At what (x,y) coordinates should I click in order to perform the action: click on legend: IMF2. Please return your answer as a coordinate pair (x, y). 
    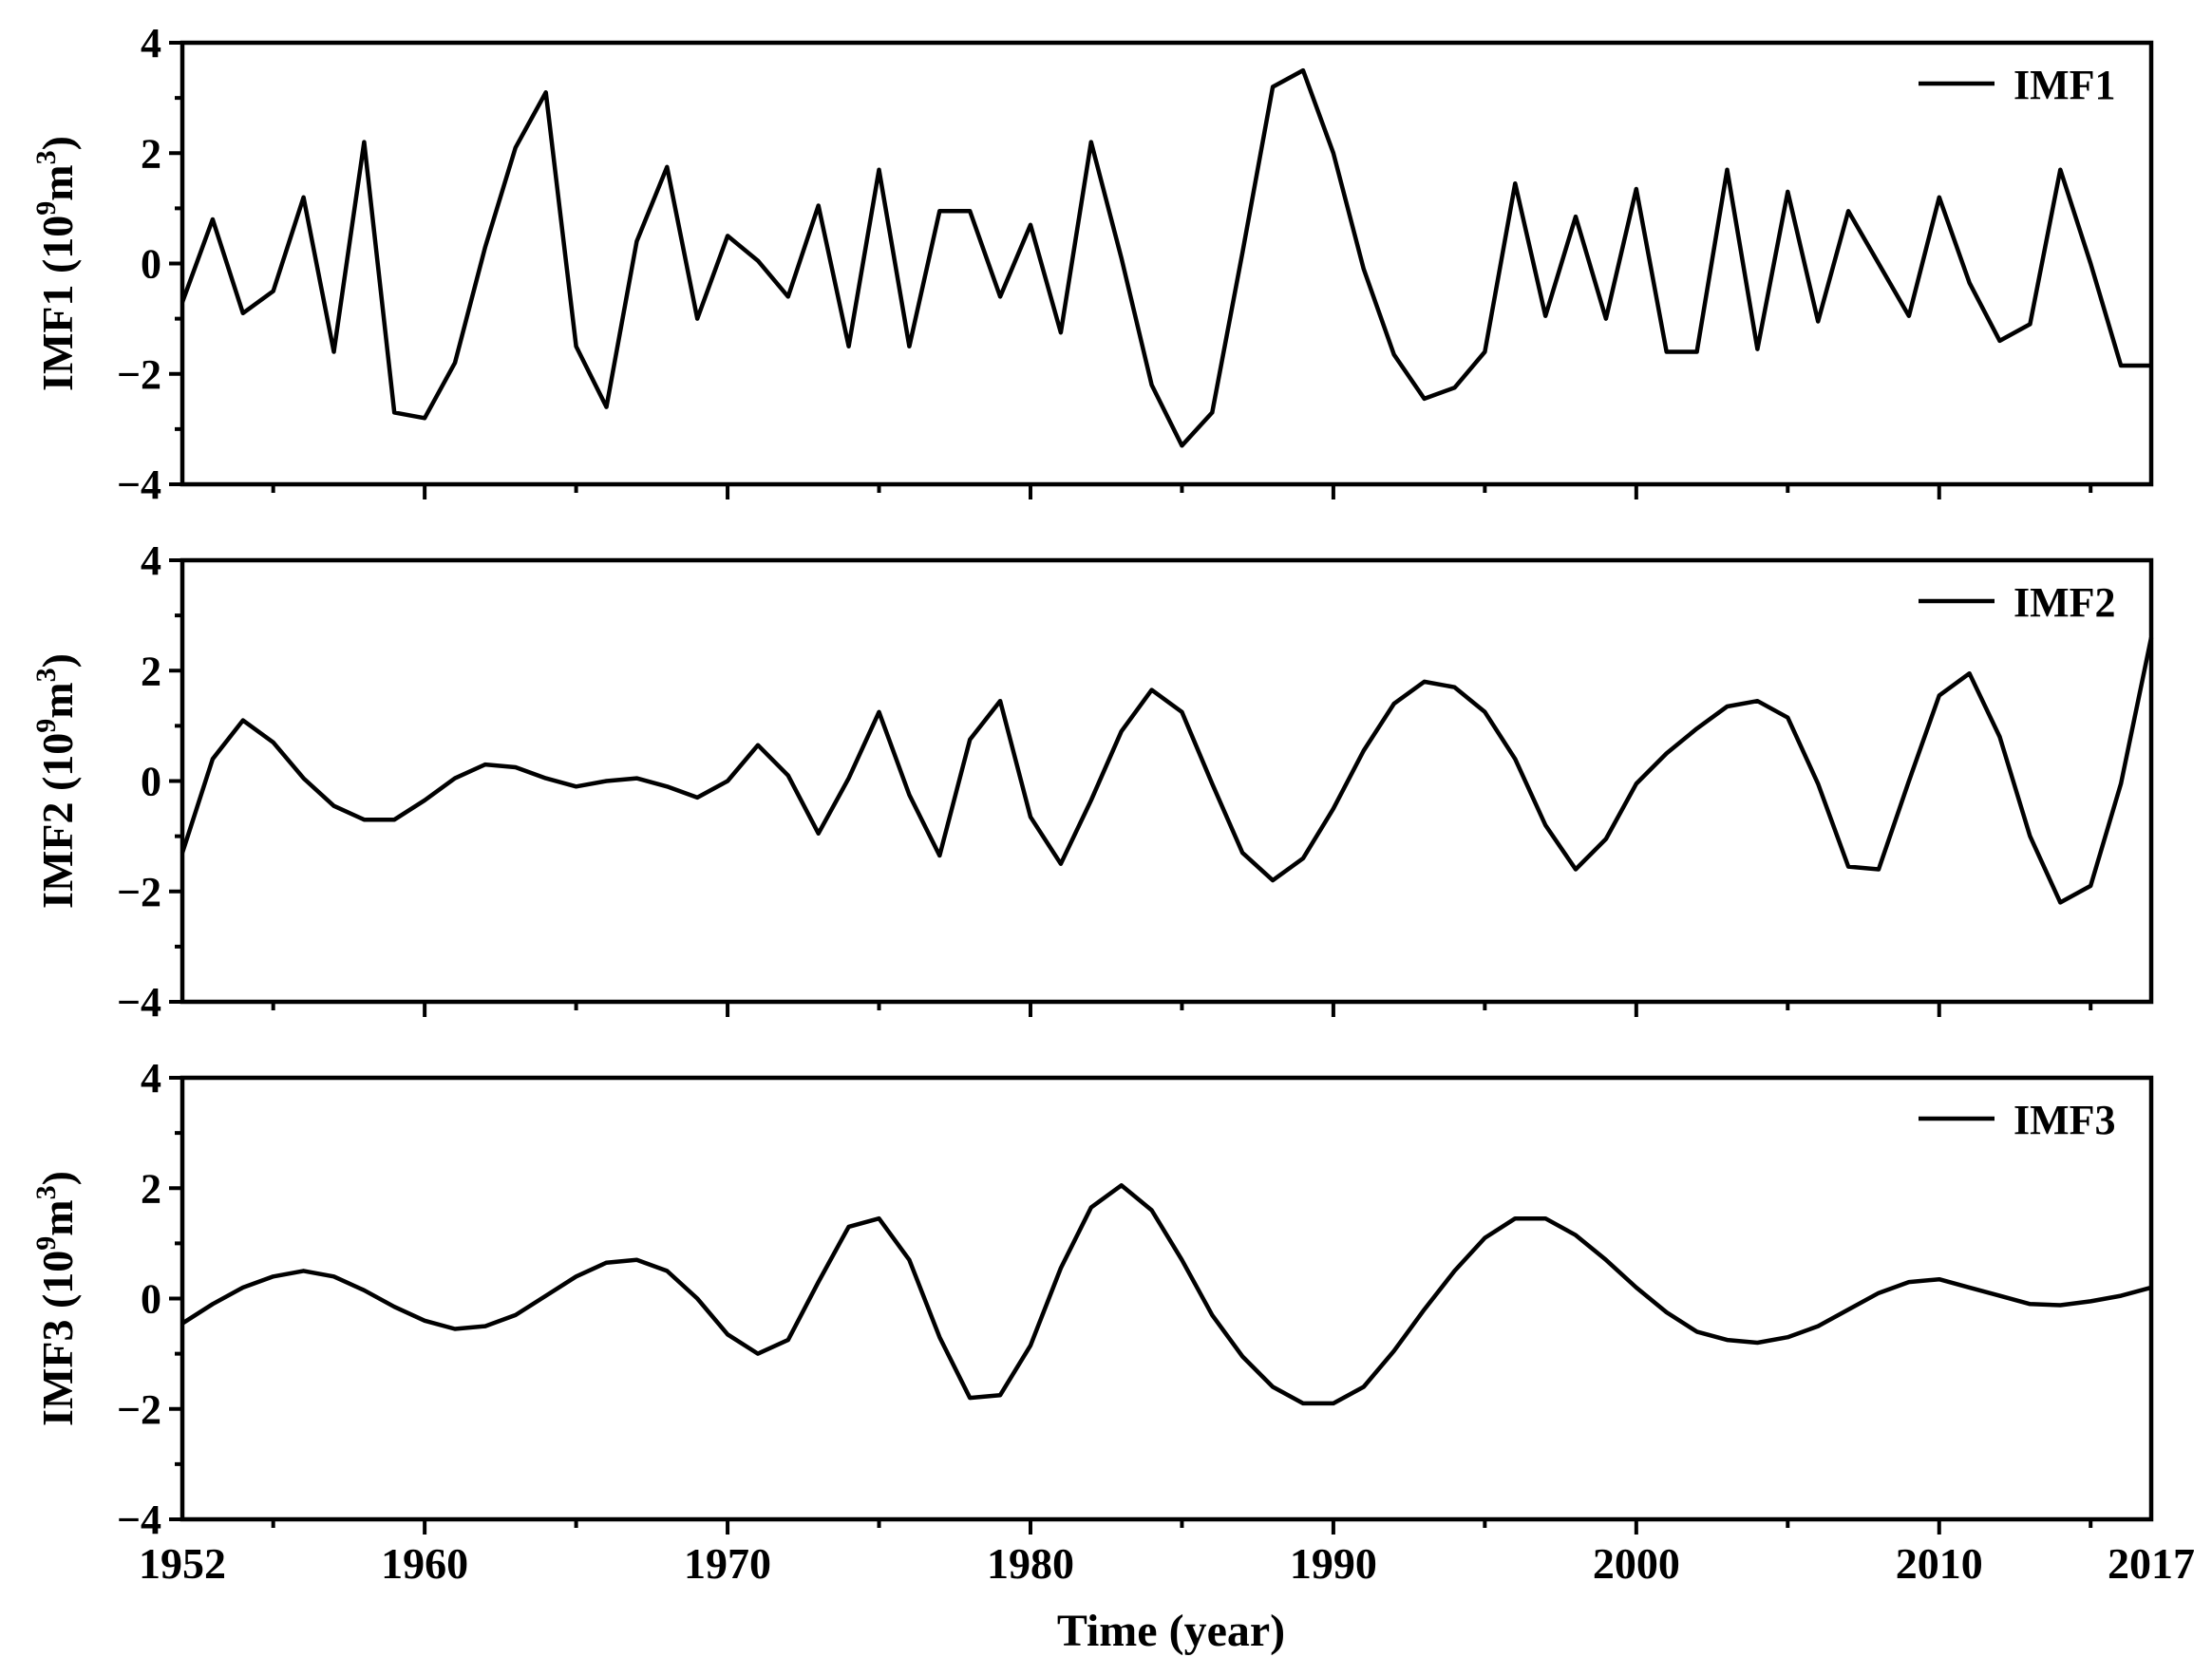
    Looking at the image, I should click on (2017, 602).